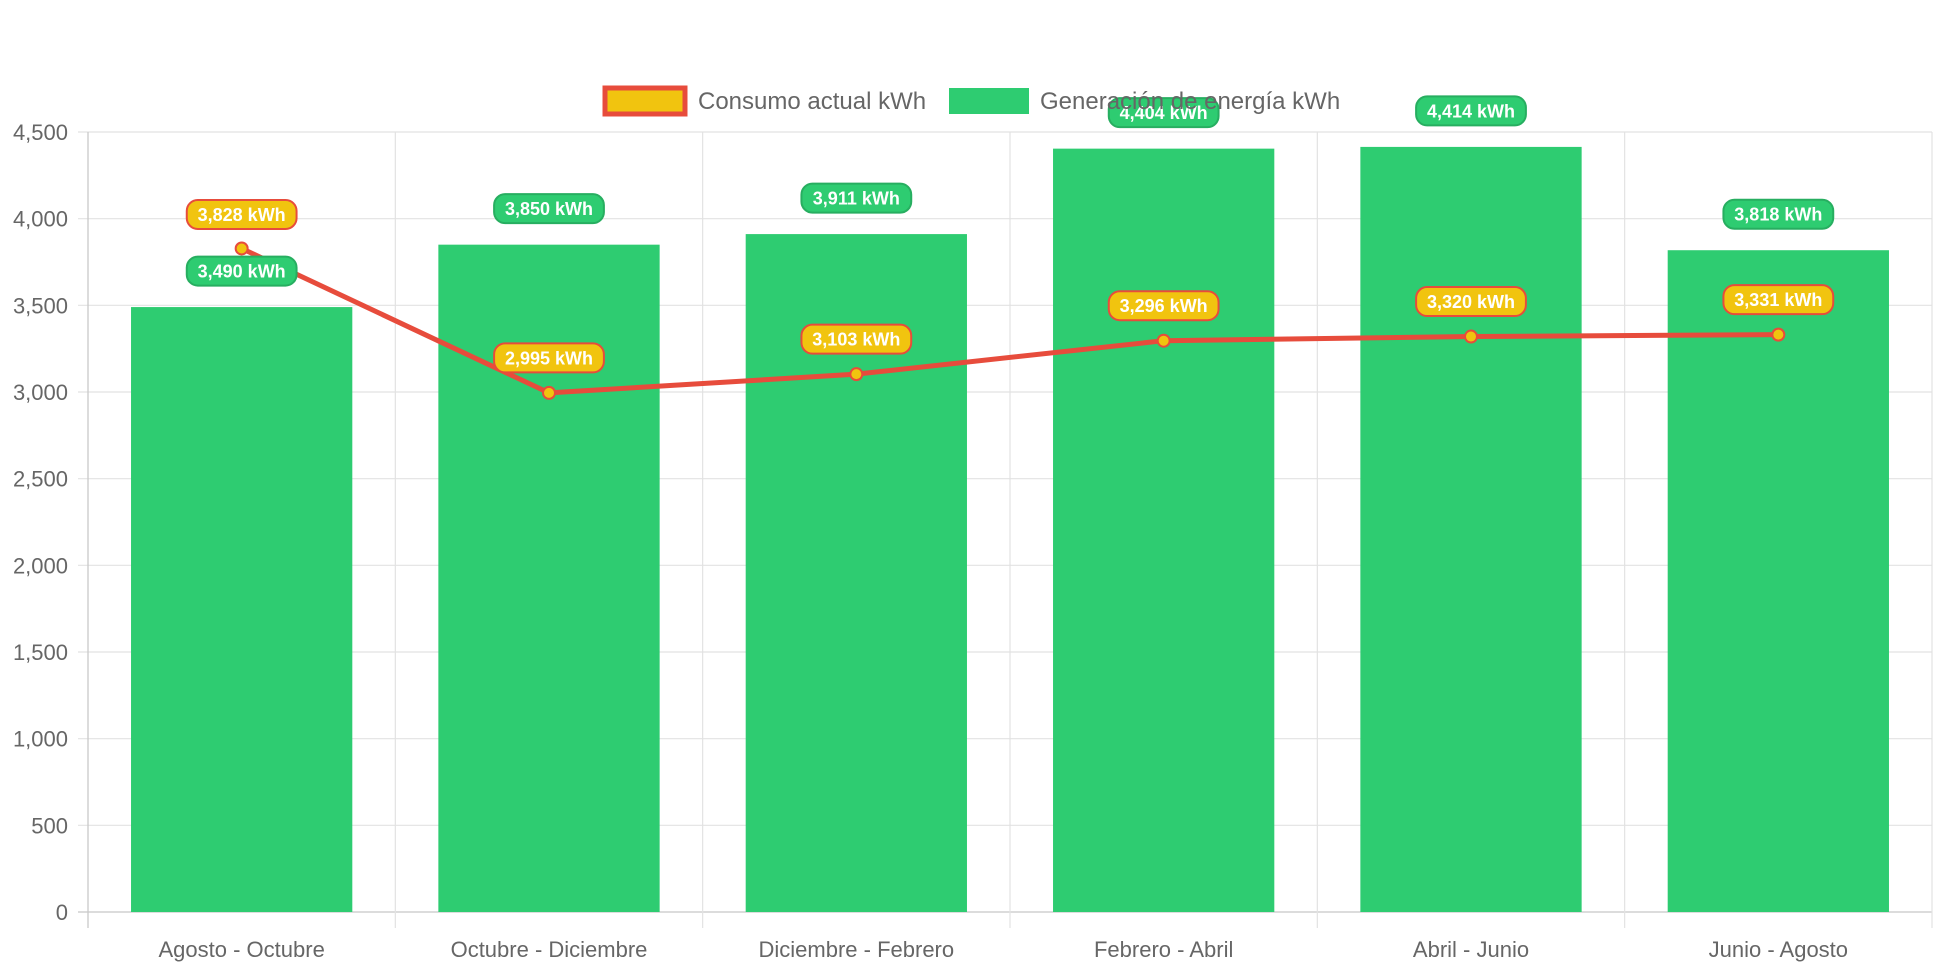 The image size is (1942, 970). What do you see at coordinates (40, 219) in the screenshot?
I see `y-tick-label: 4,000` at bounding box center [40, 219].